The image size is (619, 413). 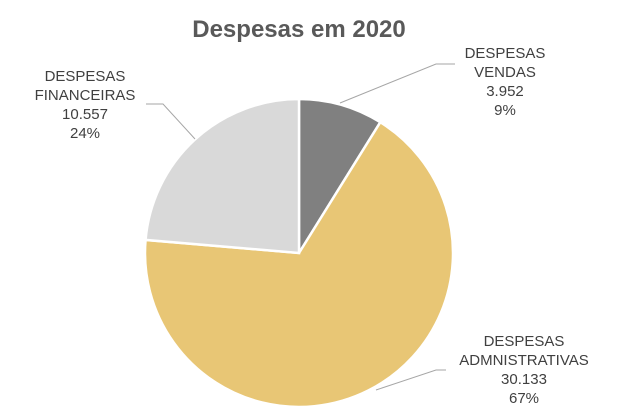 I want to click on data-label-2-line-1: DESPESAS, so click(x=524, y=341).